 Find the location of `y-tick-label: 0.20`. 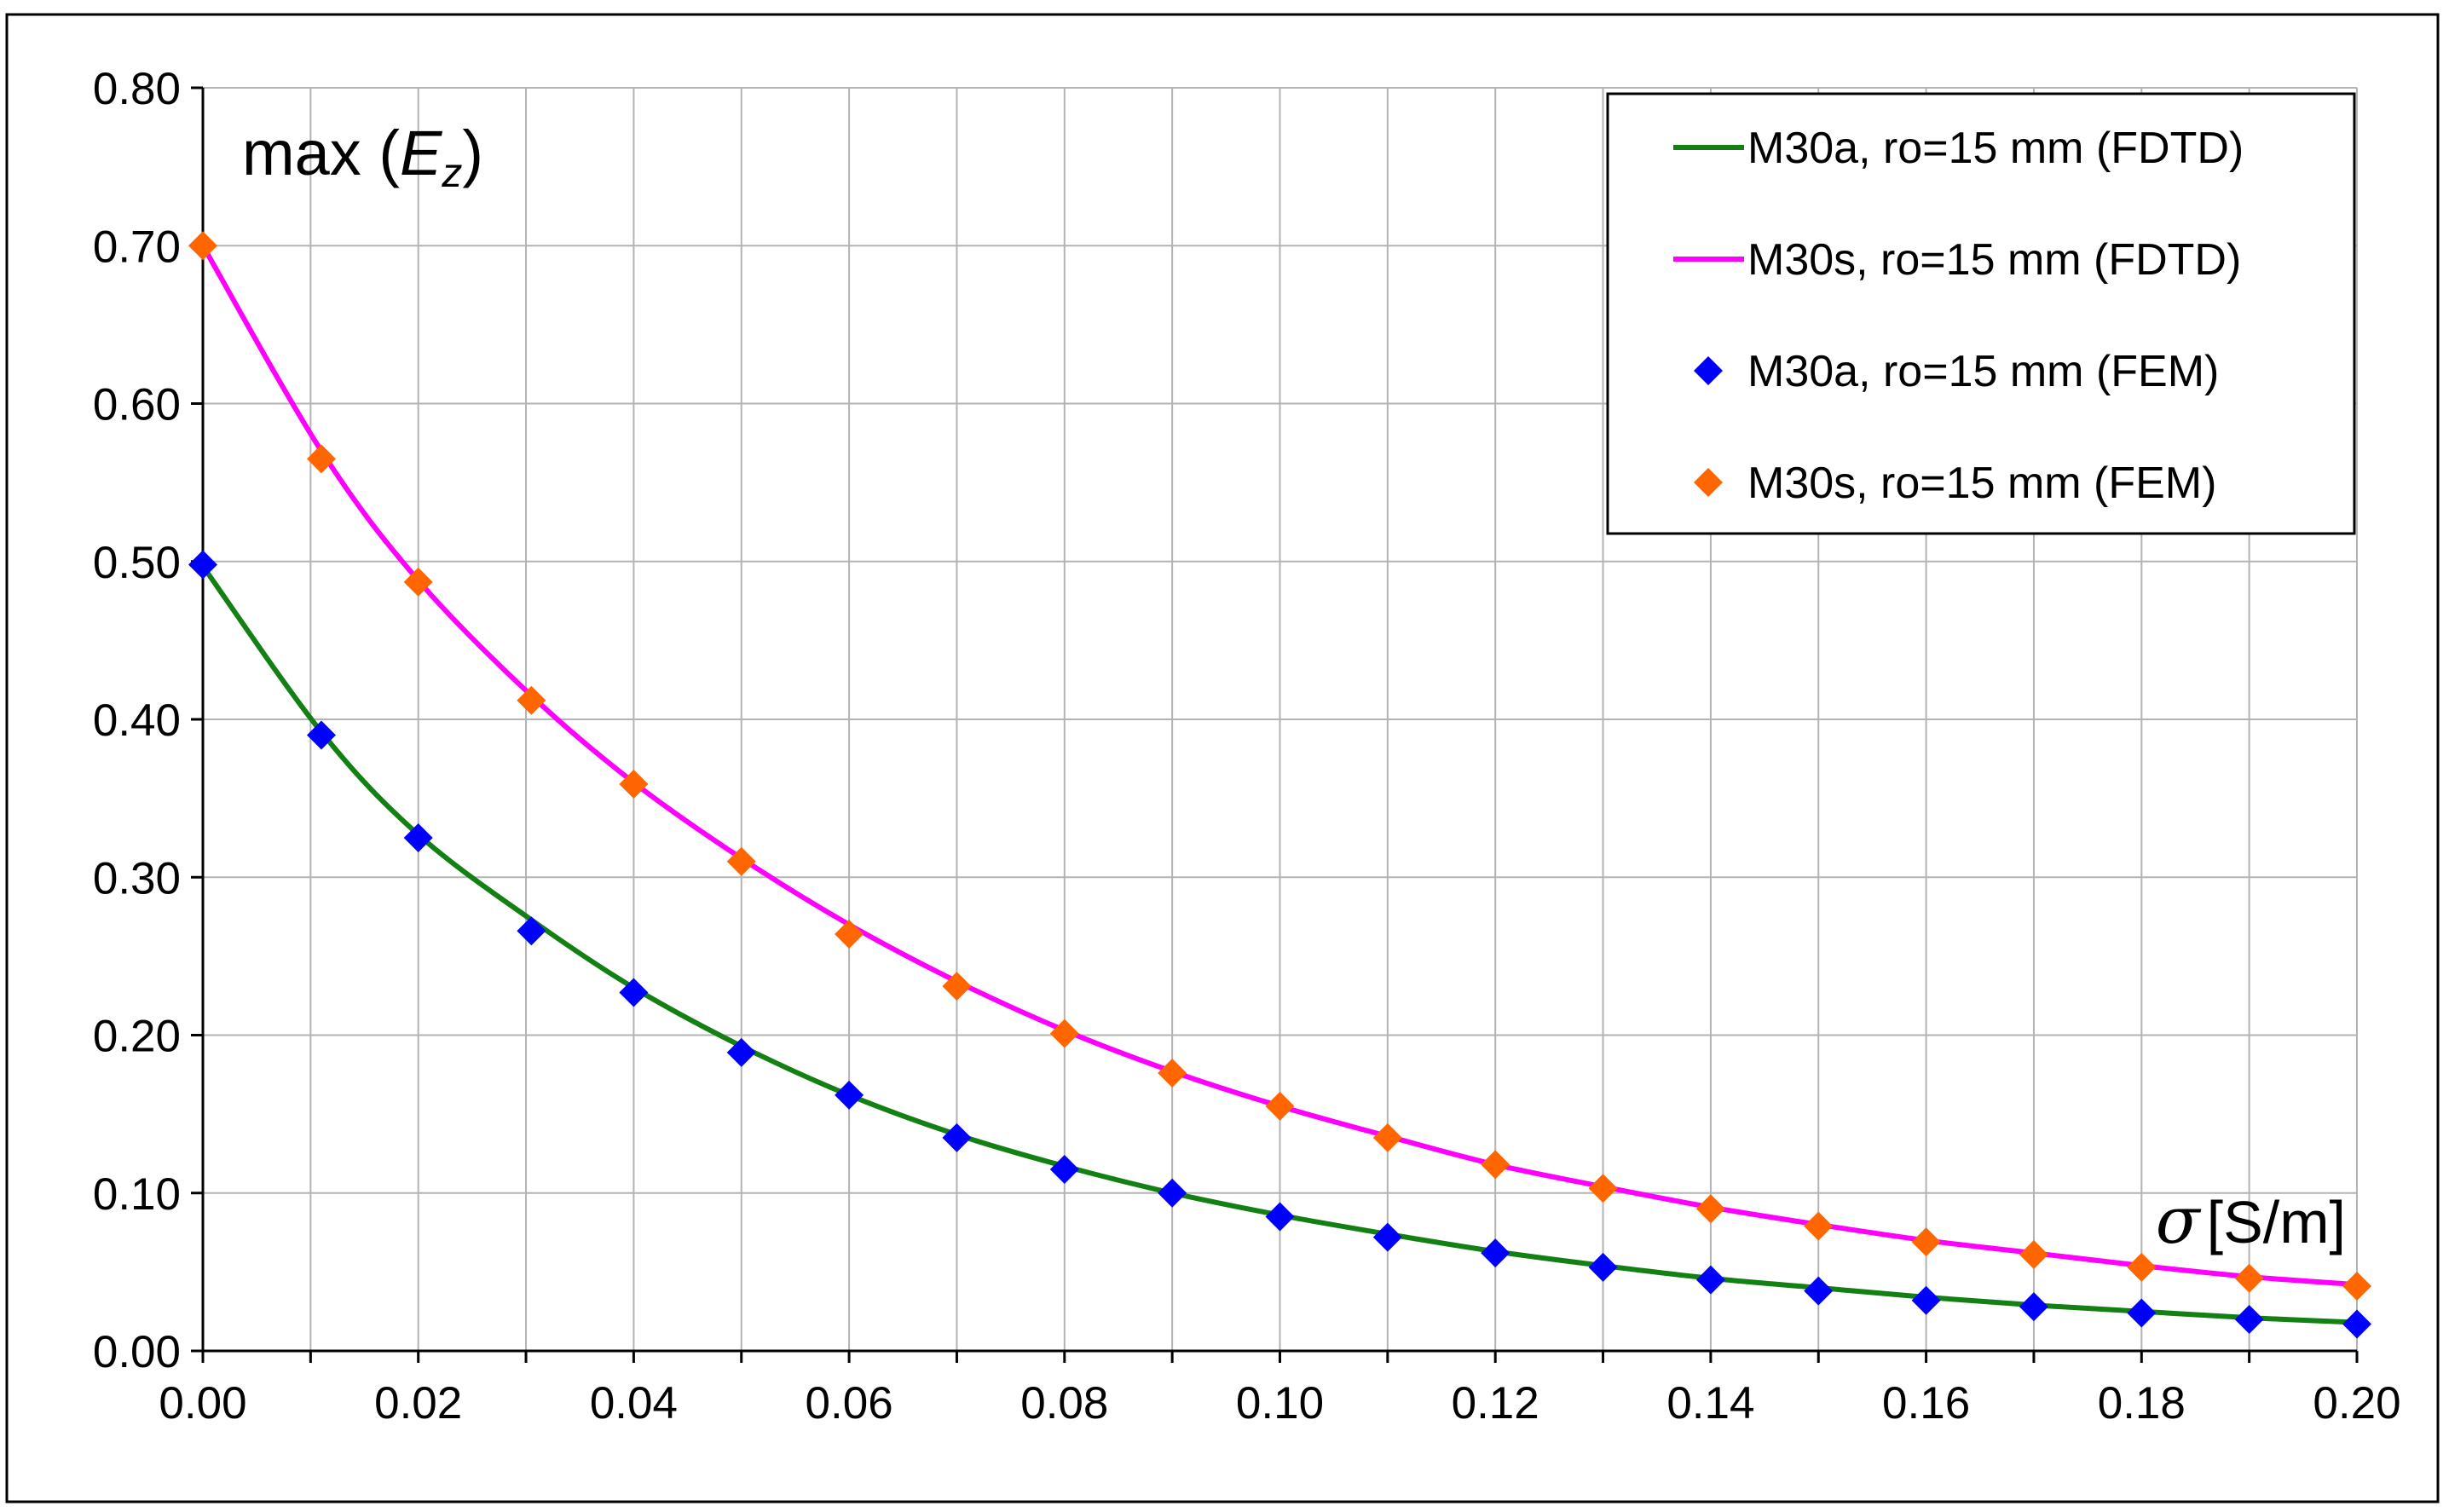

y-tick-label: 0.20 is located at coordinates (137, 1037).